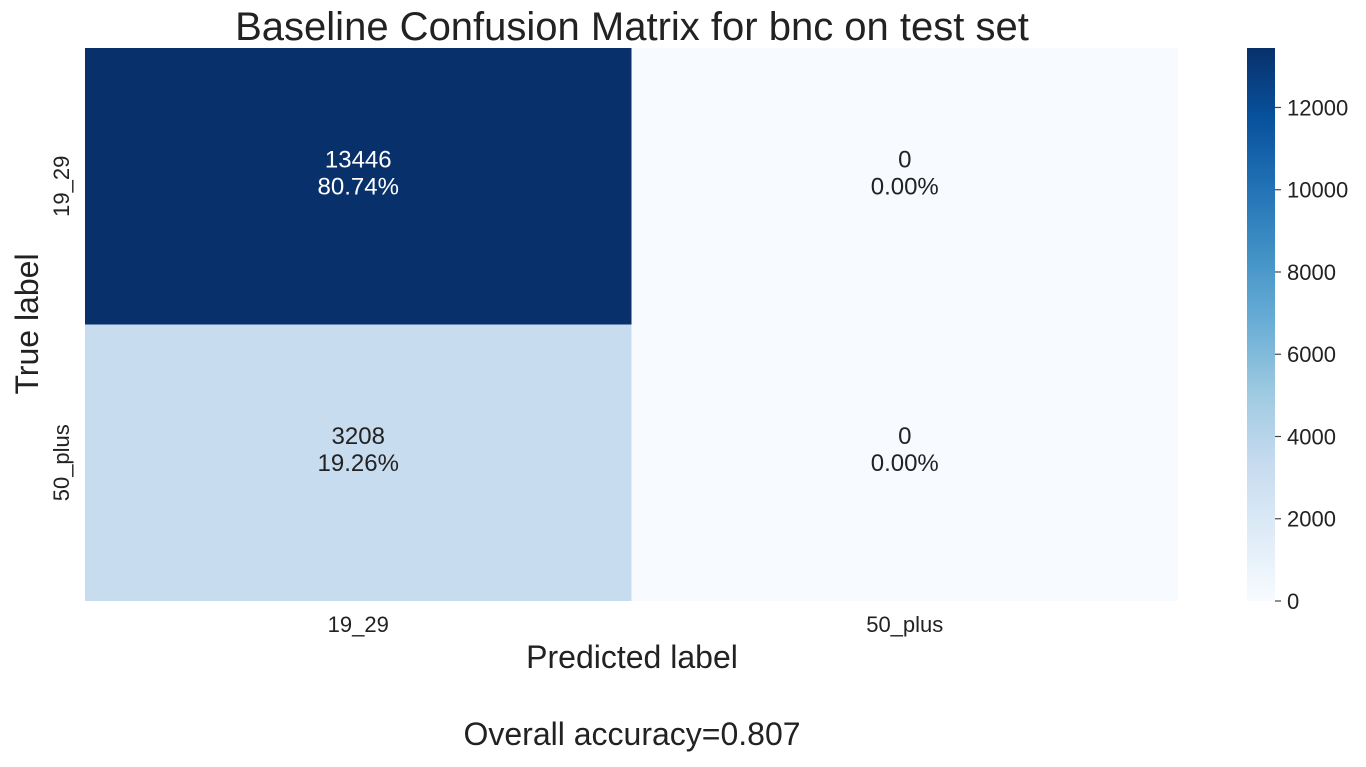 The width and height of the screenshot is (1366, 767). I want to click on heatmap-cell-r0-c1, so click(904, 186).